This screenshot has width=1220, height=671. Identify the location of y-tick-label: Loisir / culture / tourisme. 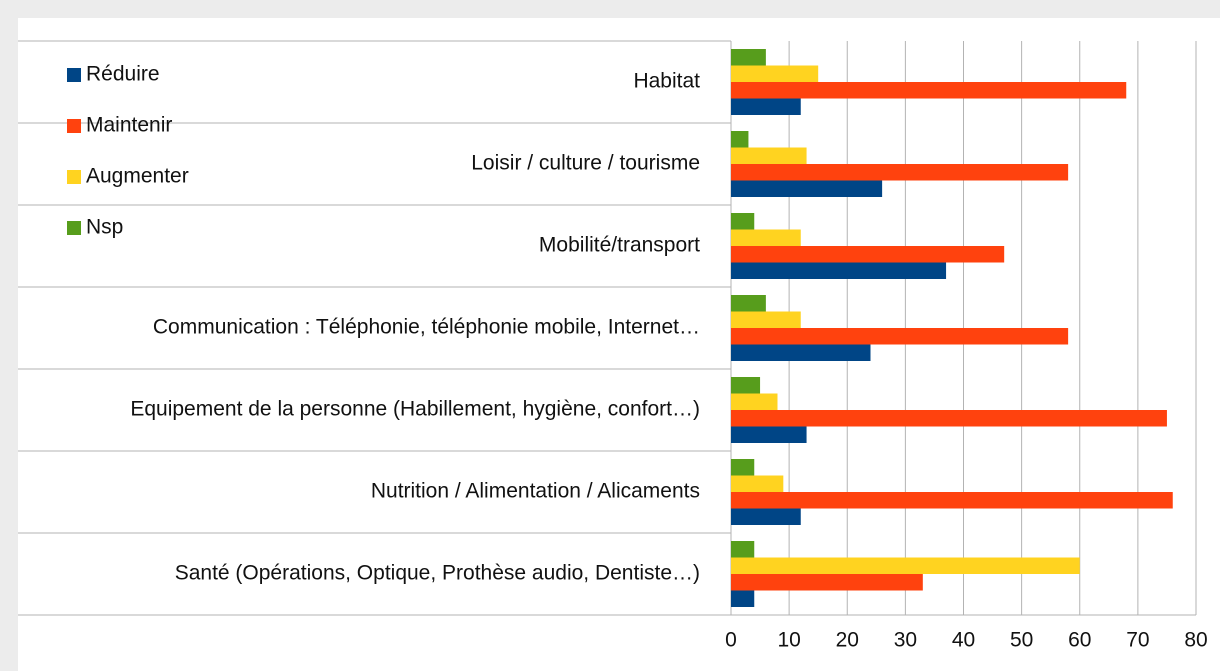
(585, 163).